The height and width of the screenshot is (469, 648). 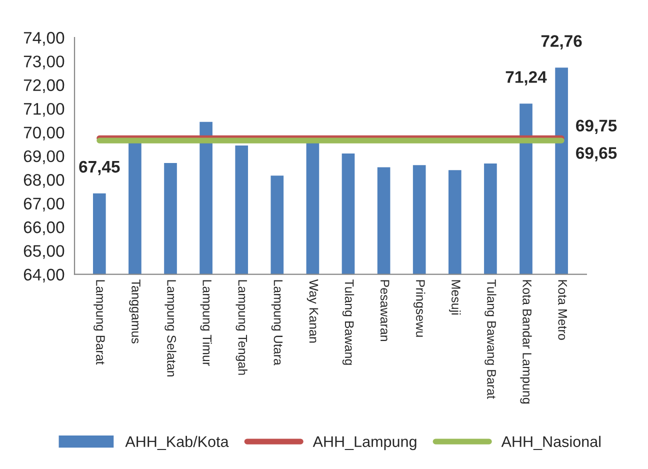 What do you see at coordinates (596, 127) in the screenshot?
I see `data-label: 69,75` at bounding box center [596, 127].